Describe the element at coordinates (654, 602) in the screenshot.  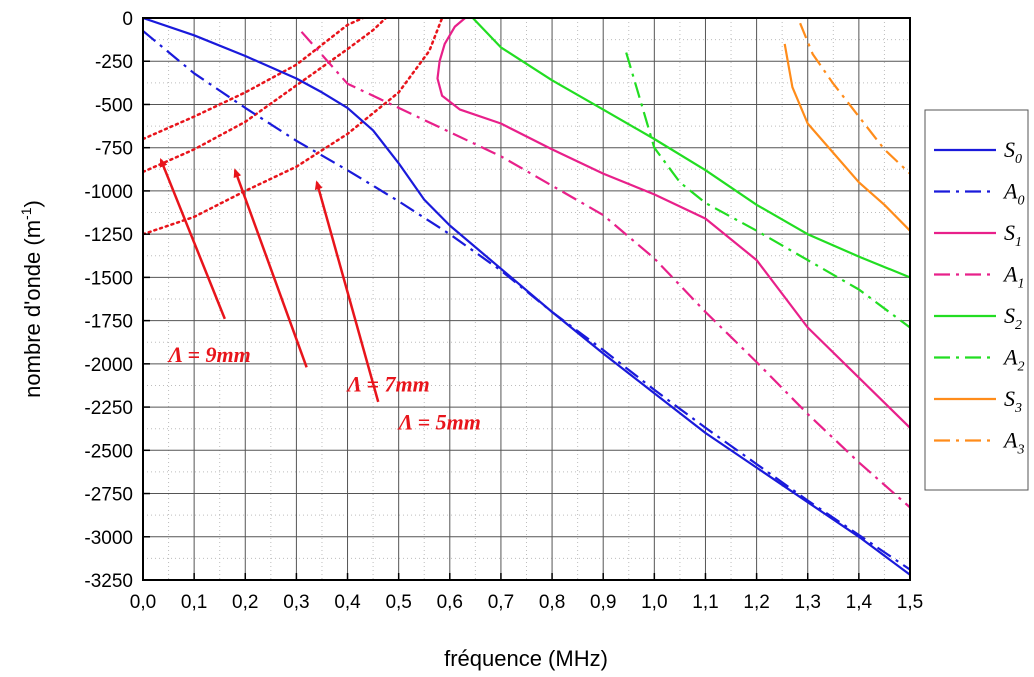
I see `x-tick-label: 1,0` at that location.